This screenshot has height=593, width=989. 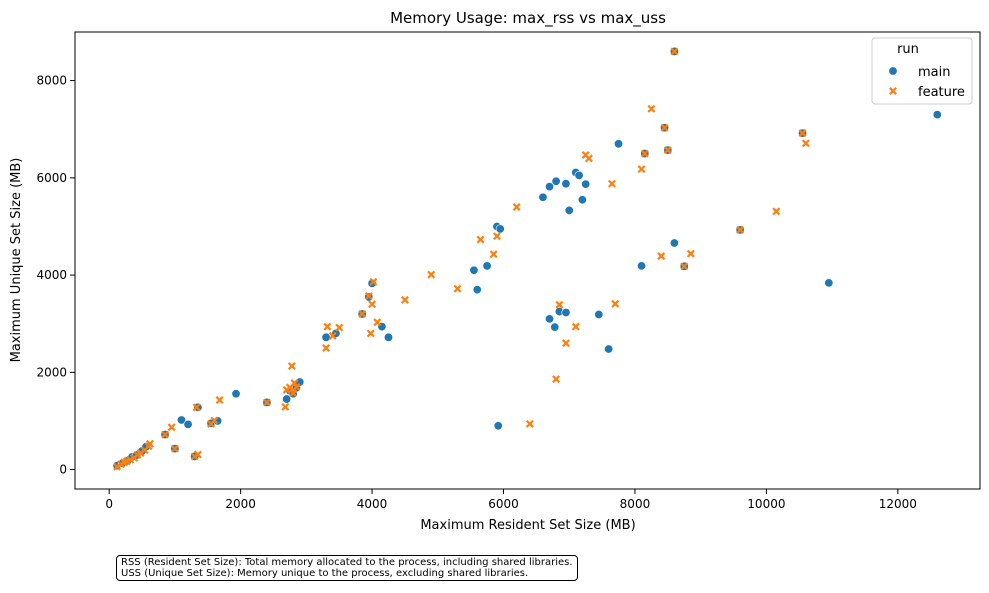 I want to click on x-axis-ticks: 0 2000 4000 6000 8000 10000 12000, so click(x=511, y=500).